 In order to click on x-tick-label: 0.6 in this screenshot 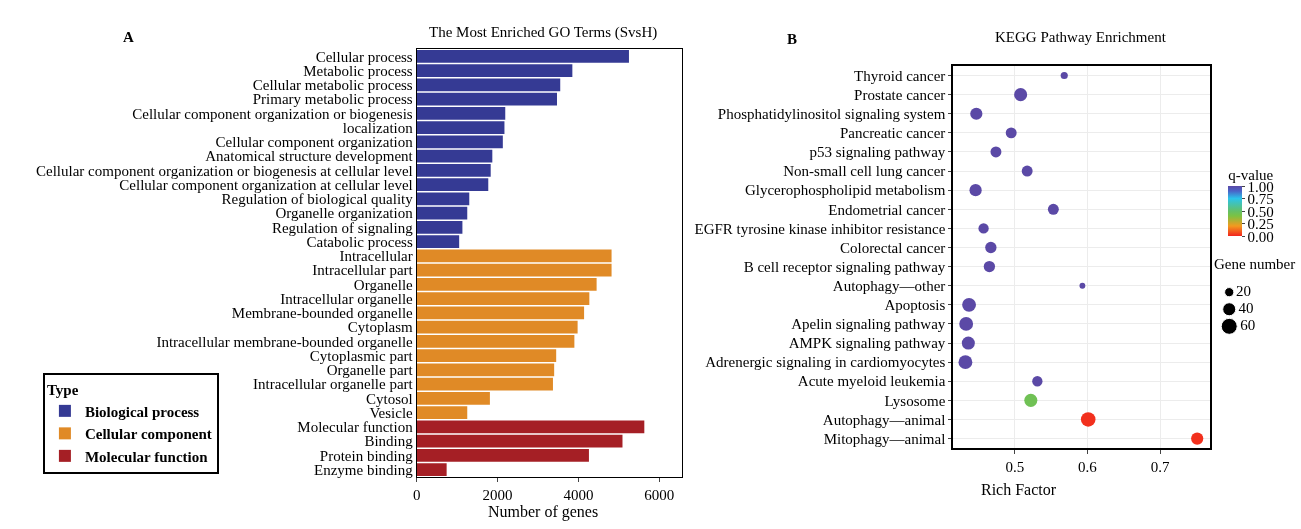, I will do `click(1088, 466)`.